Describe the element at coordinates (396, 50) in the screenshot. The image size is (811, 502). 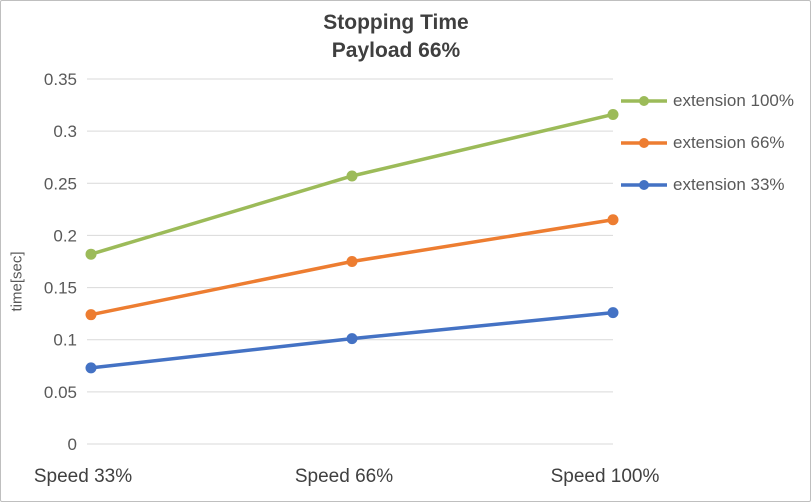
I see `chart-subtitle: Payload 66%` at that location.